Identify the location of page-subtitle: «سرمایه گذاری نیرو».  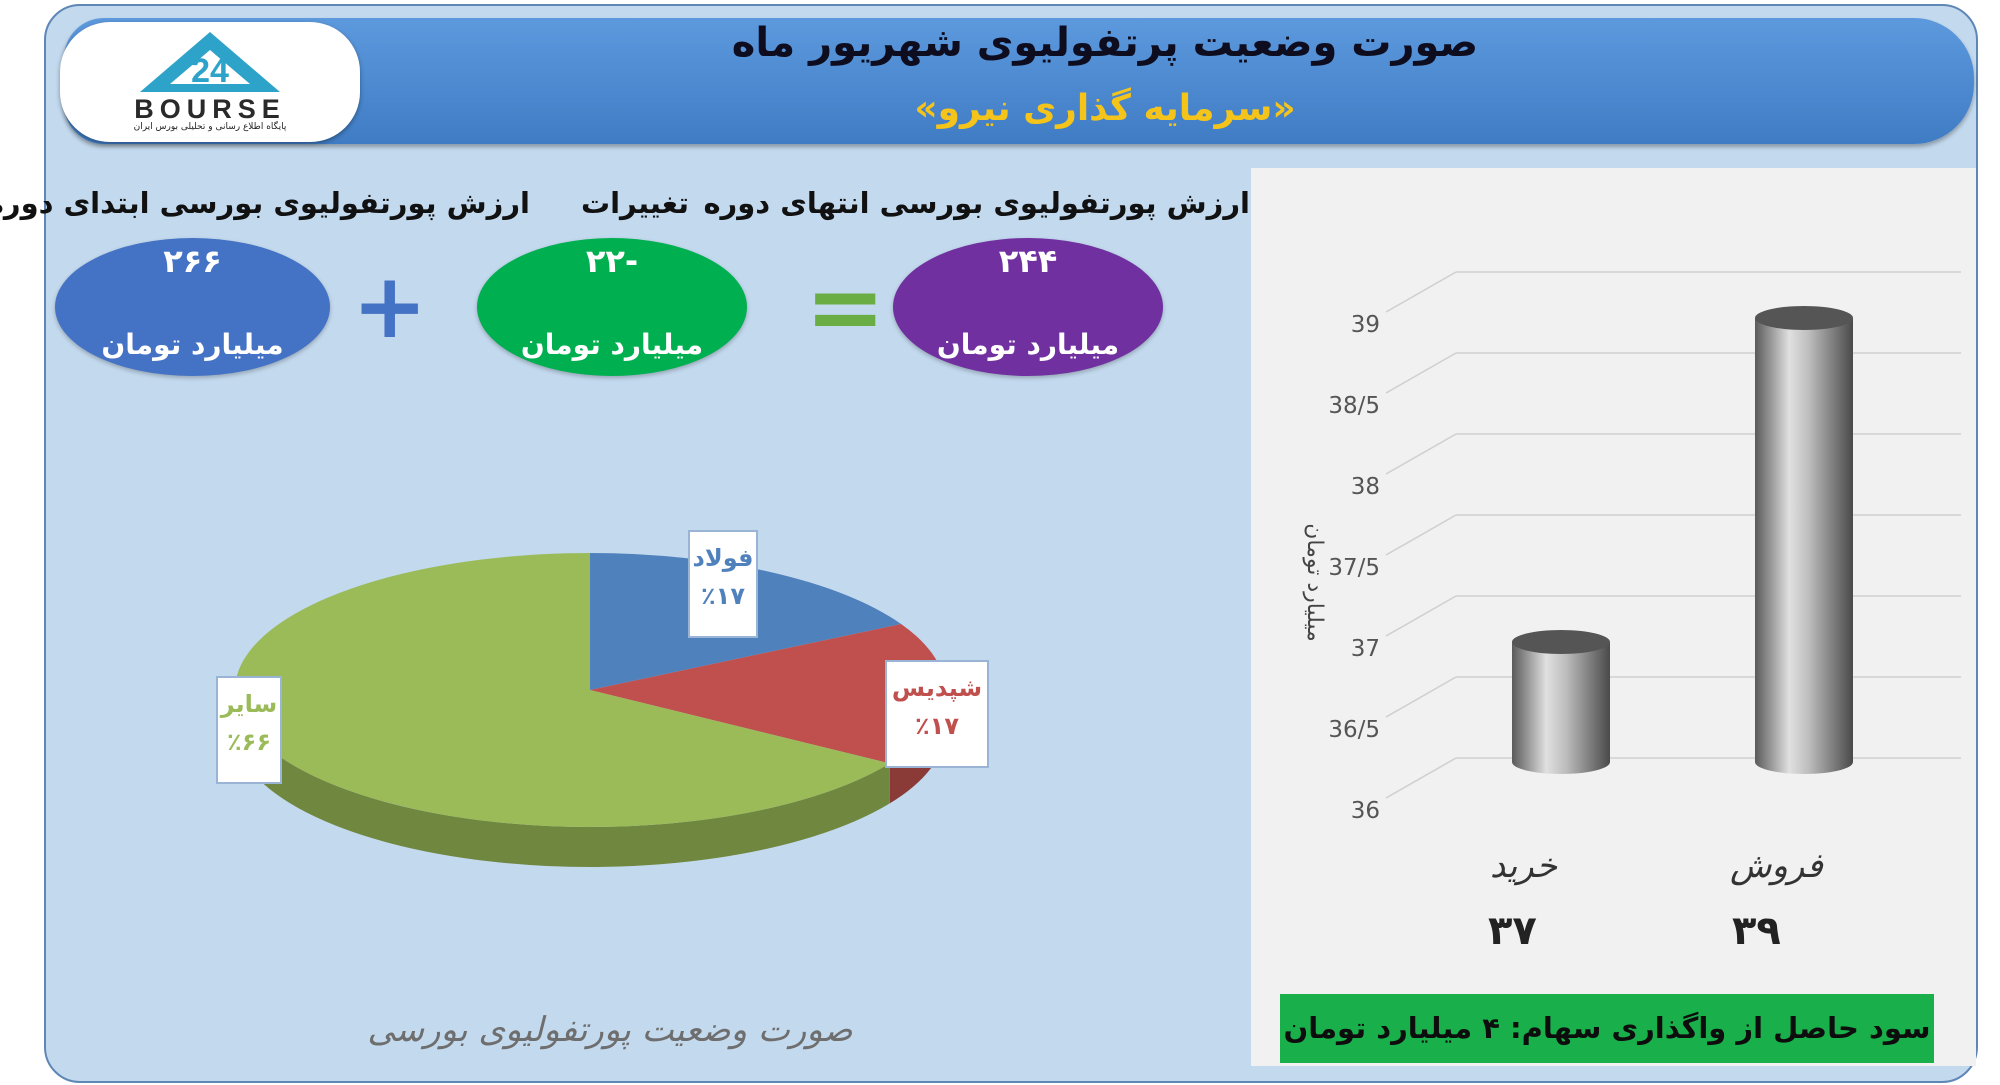
(1105, 108).